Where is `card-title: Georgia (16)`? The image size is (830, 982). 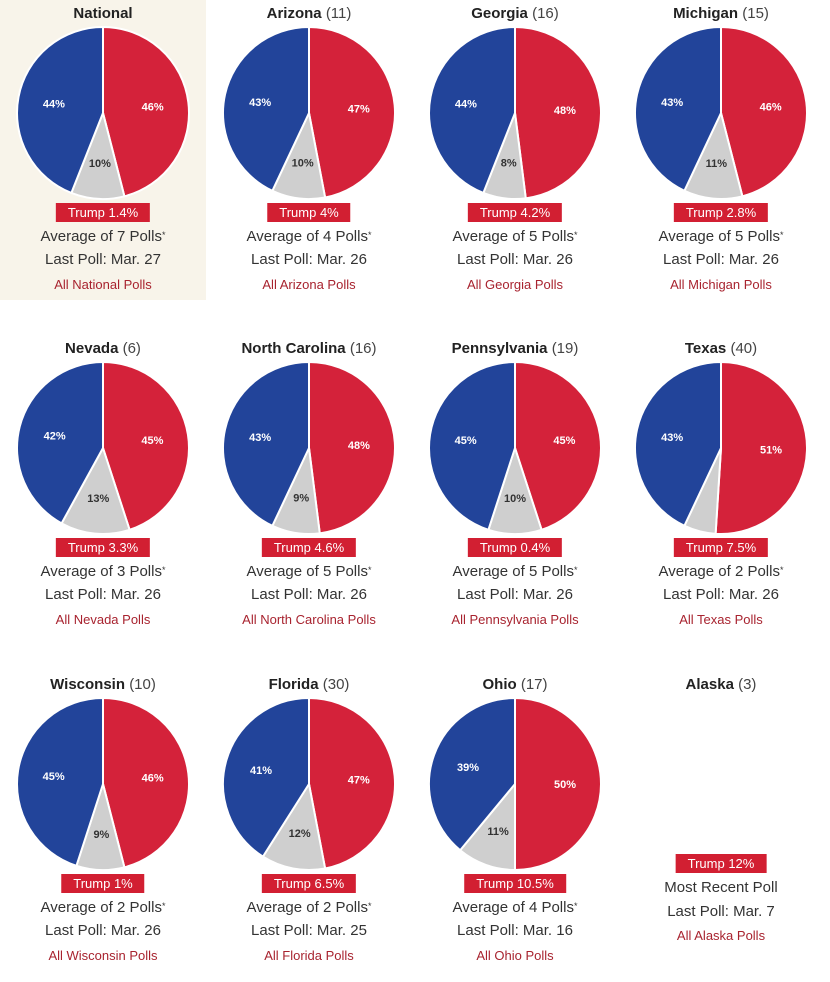
card-title: Georgia (16) is located at coordinates (515, 14).